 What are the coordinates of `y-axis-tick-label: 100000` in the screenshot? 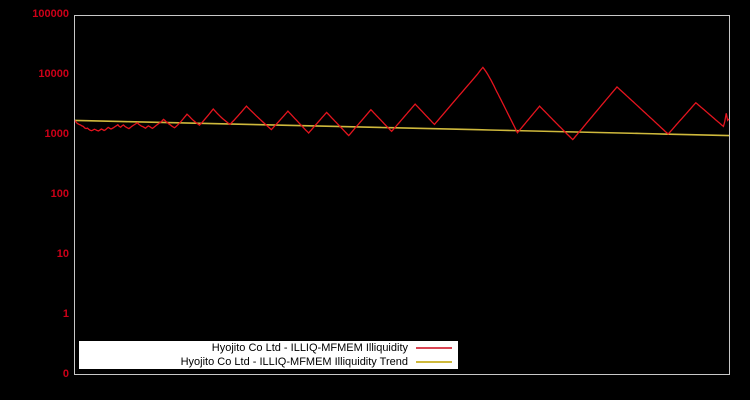 It's located at (50, 14).